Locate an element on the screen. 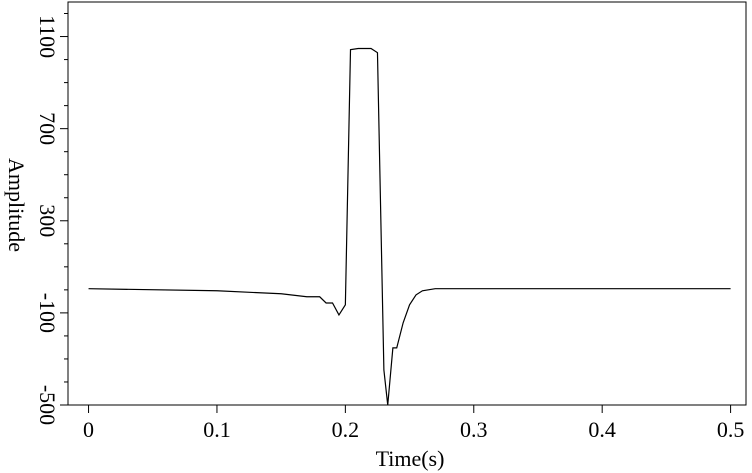  y-tick-label: 700 is located at coordinates (47, 128).